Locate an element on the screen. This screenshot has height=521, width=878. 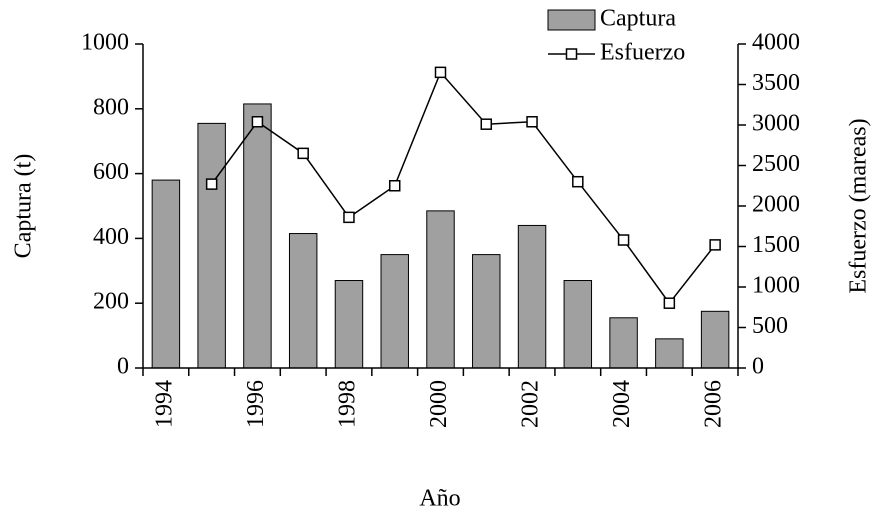
y-tick-label: 1000 is located at coordinates (105, 43).